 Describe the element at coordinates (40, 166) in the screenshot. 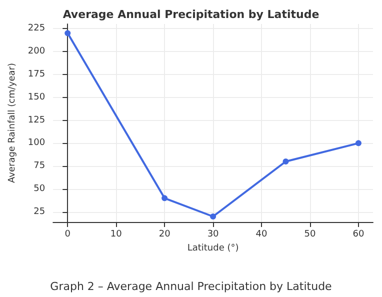

I see `y-tick-label: 75` at that location.